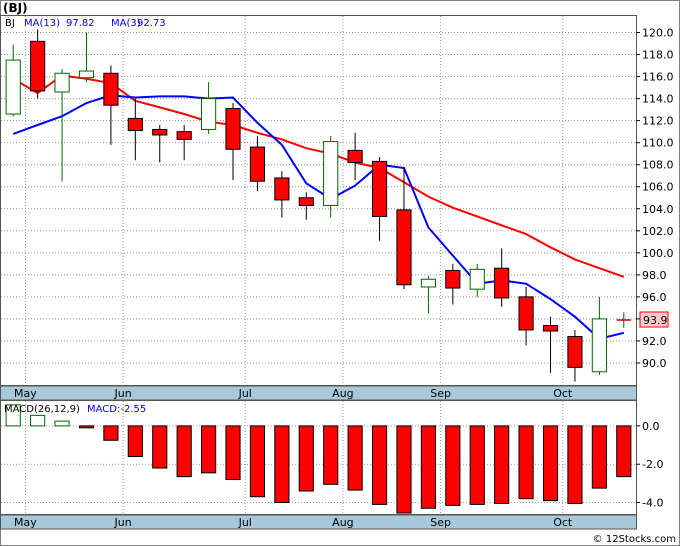 The height and width of the screenshot is (546, 680). What do you see at coordinates (440, 393) in the screenshot?
I see `price-month-label: Sep` at bounding box center [440, 393].